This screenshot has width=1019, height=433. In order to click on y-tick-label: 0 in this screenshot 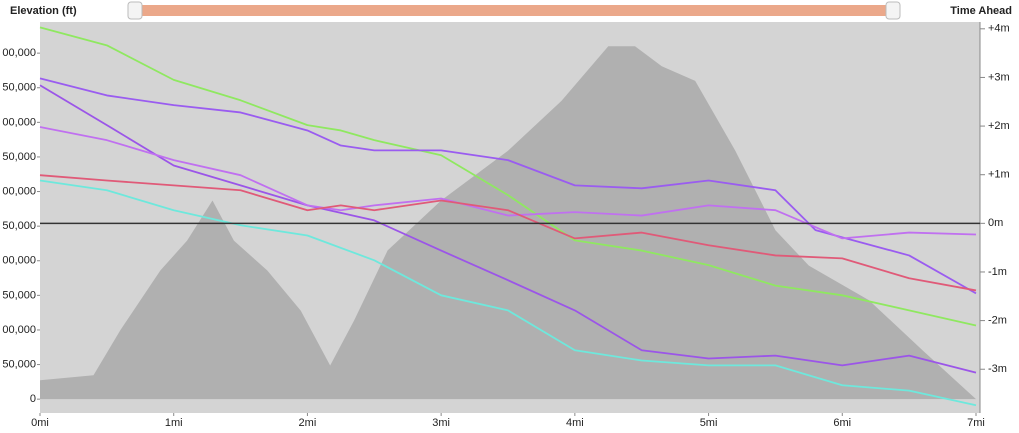, I will do `click(33, 399)`.